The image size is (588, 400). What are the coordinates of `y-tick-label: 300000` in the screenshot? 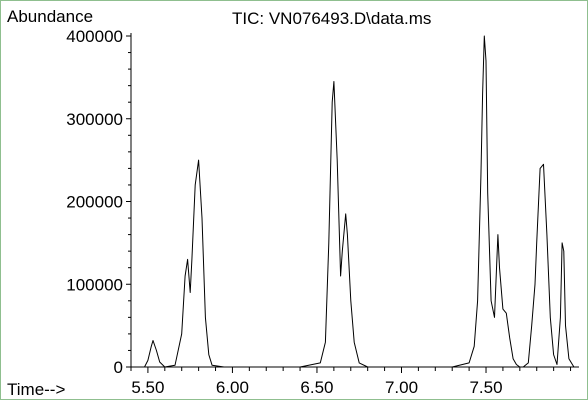 It's located at (94, 119).